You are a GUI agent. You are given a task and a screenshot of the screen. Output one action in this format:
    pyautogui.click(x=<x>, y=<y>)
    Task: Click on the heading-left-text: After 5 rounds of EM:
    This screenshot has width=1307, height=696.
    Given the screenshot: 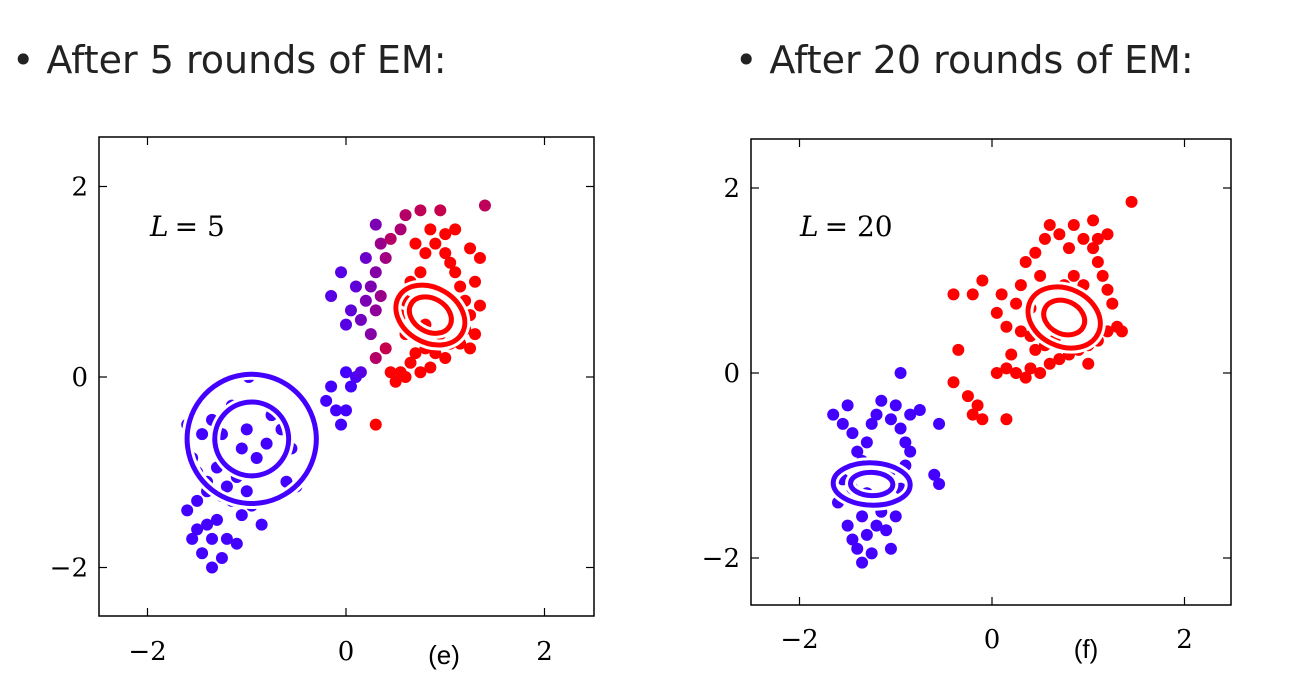 What is the action you would take?
    pyautogui.click(x=246, y=60)
    